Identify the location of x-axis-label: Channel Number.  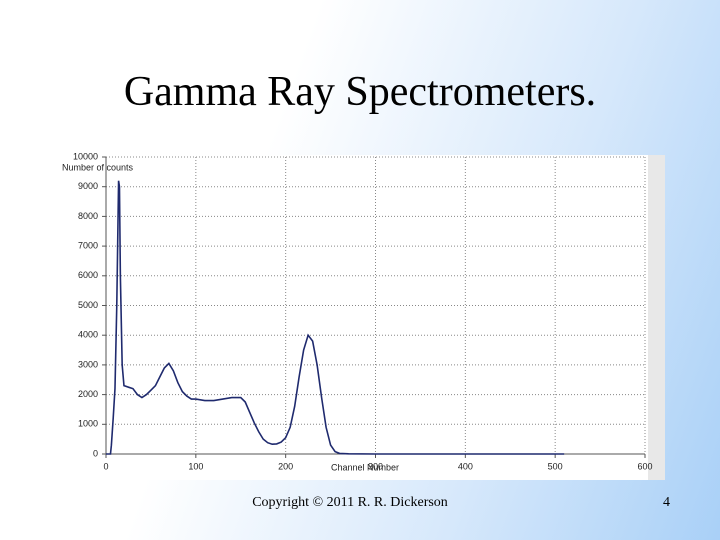
(365, 467).